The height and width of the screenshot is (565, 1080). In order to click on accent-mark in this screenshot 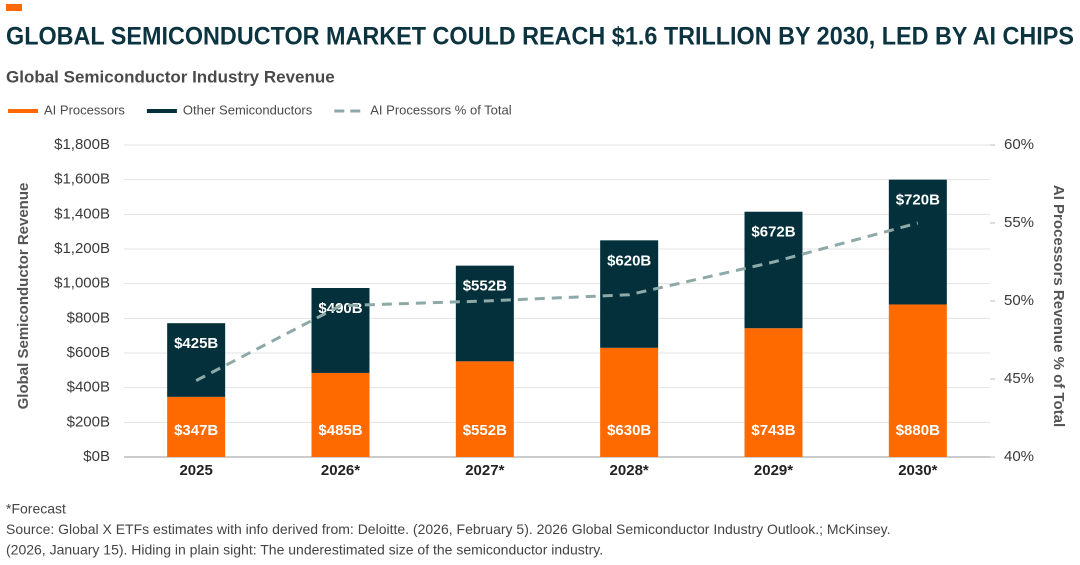, I will do `click(14, 7)`.